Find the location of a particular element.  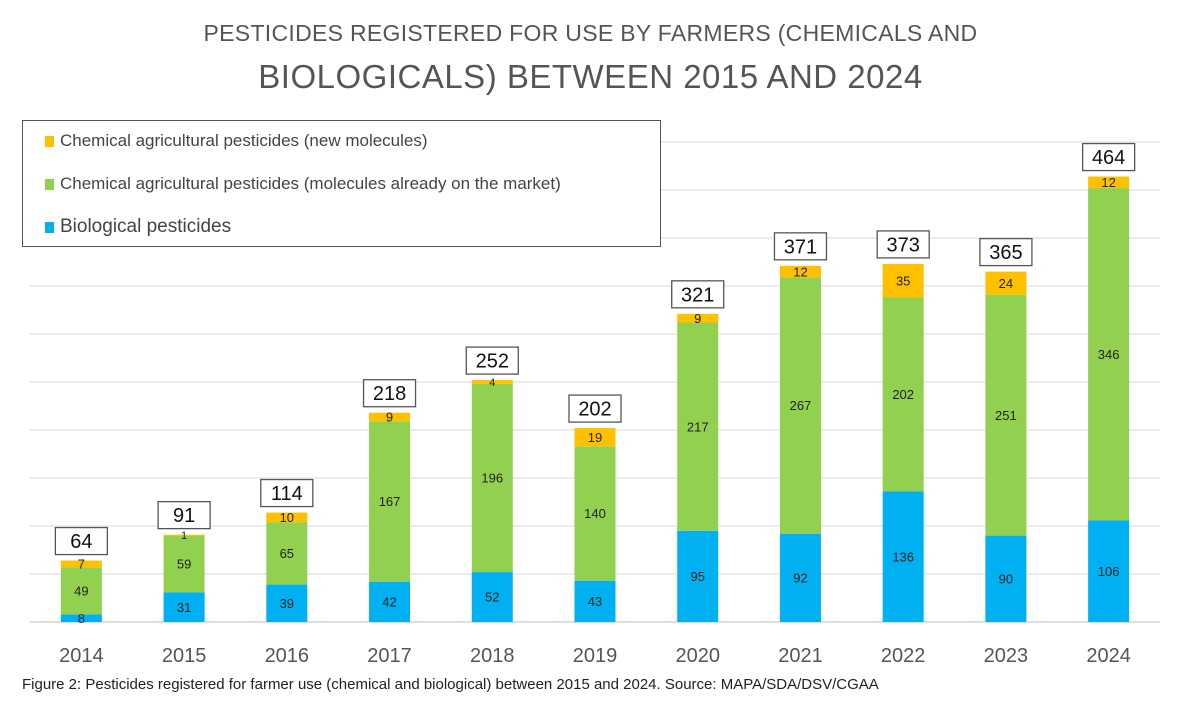

data-label: 202 is located at coordinates (903, 394).